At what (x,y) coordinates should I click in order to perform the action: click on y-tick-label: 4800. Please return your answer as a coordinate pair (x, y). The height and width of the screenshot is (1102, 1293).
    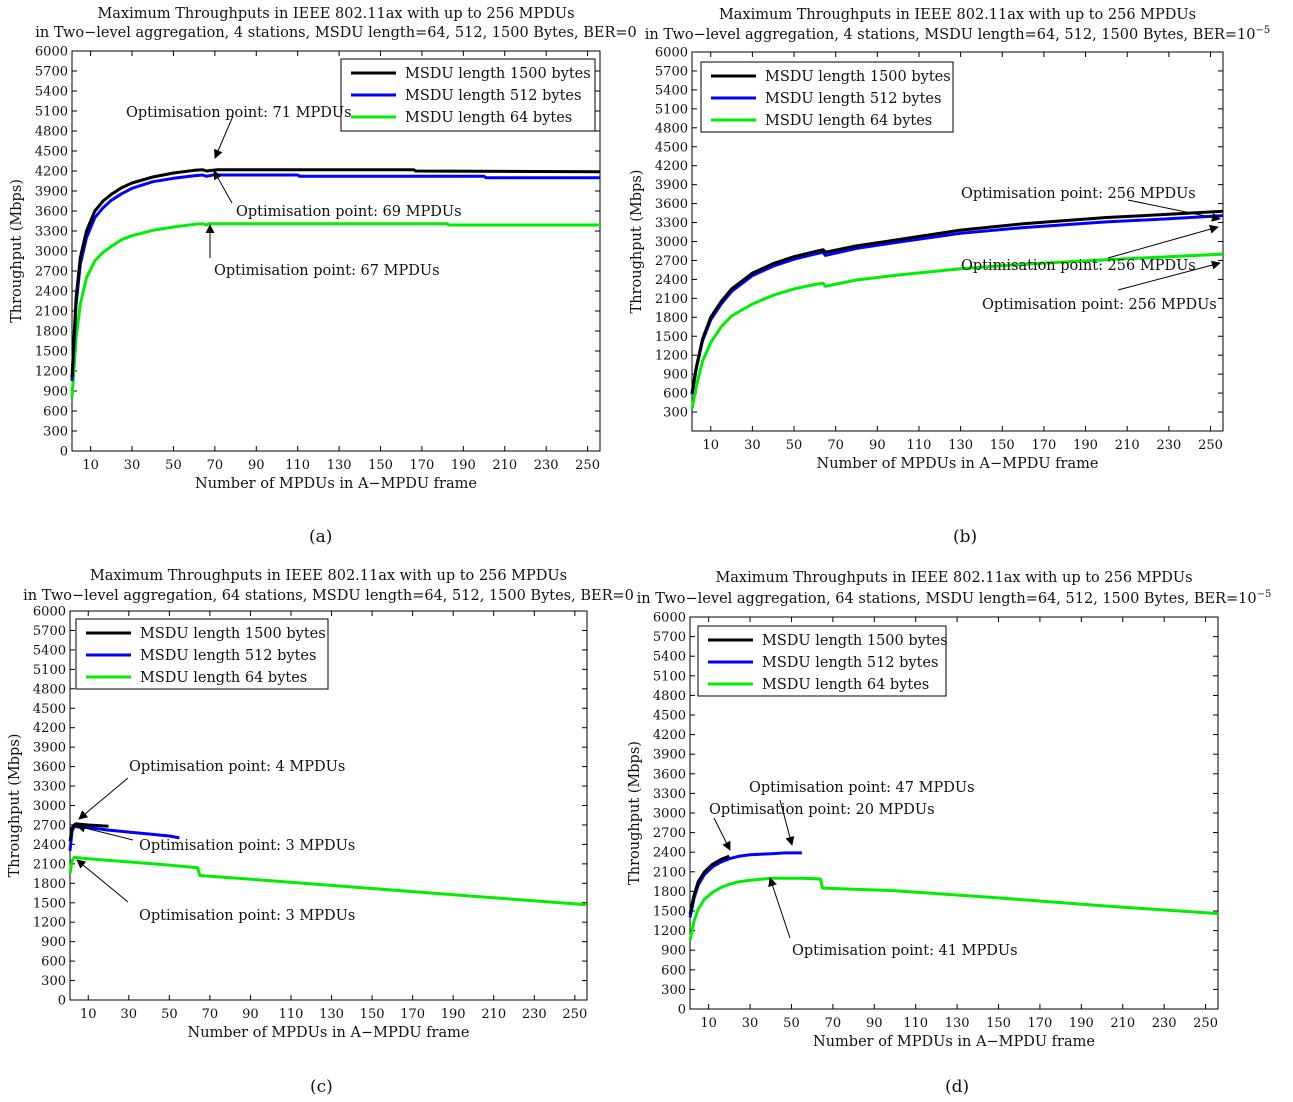
    Looking at the image, I should click on (669, 696).